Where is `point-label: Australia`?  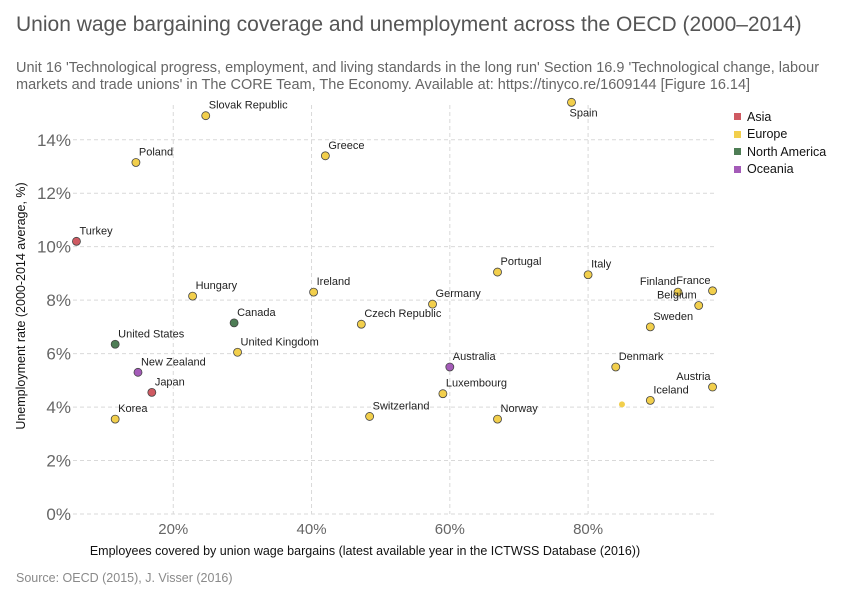 point-label: Australia is located at coordinates (475, 357).